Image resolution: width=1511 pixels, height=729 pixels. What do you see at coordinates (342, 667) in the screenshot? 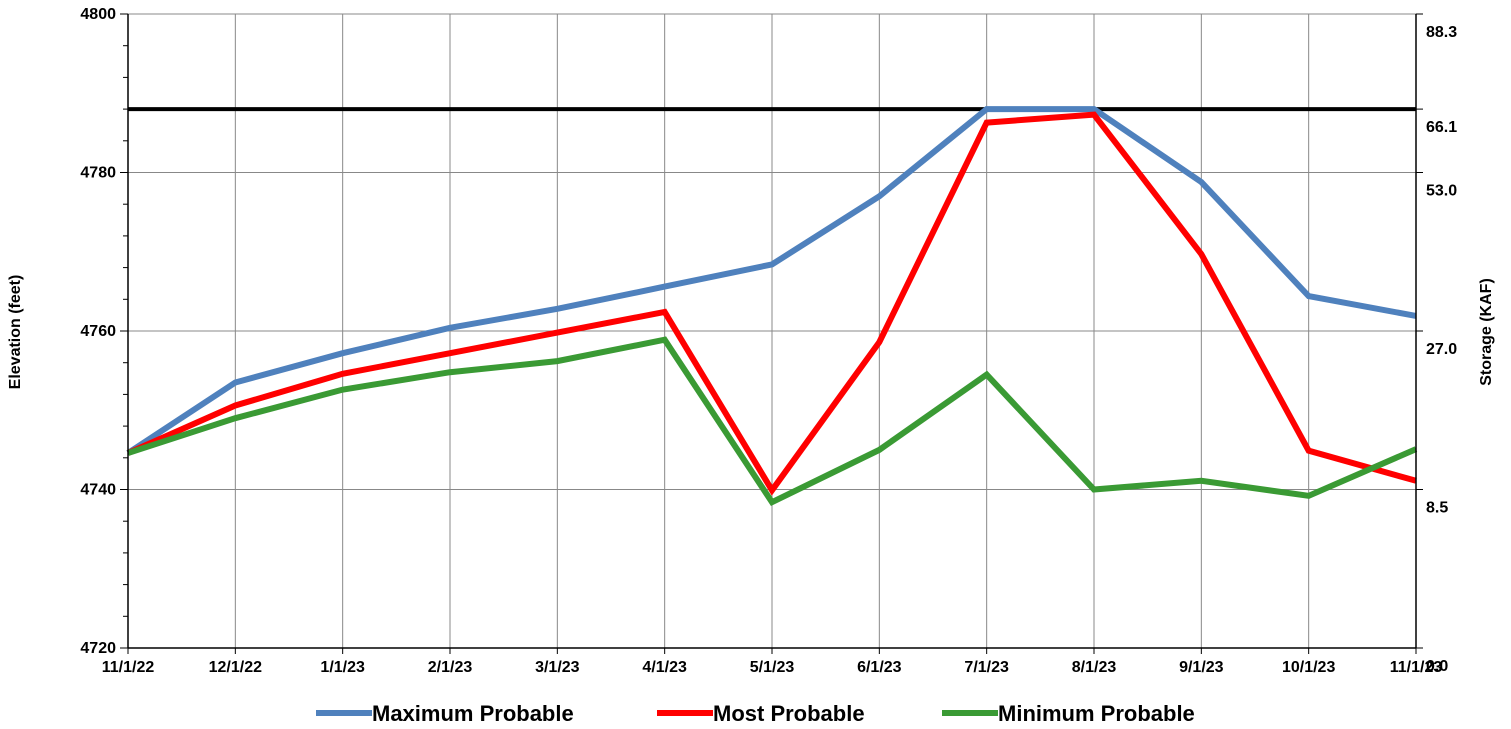
I see `x-tick-label: 1/1/23` at bounding box center [342, 667].